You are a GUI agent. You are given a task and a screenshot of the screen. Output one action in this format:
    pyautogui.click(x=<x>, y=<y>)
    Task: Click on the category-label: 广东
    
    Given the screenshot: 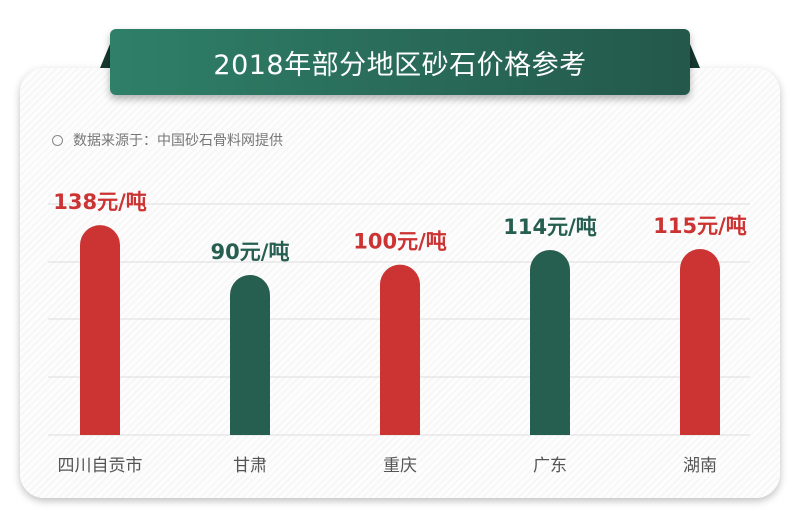 What is the action you would take?
    pyautogui.click(x=550, y=466)
    